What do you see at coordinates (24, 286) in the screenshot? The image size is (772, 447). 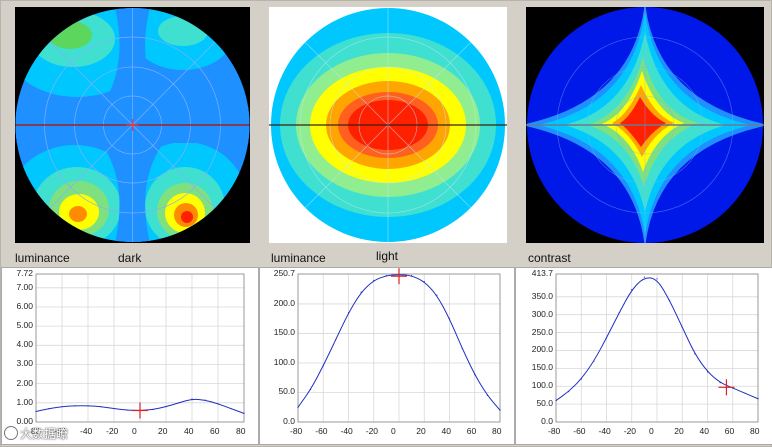 I see `y-tick-label: 7.00` at bounding box center [24, 286].